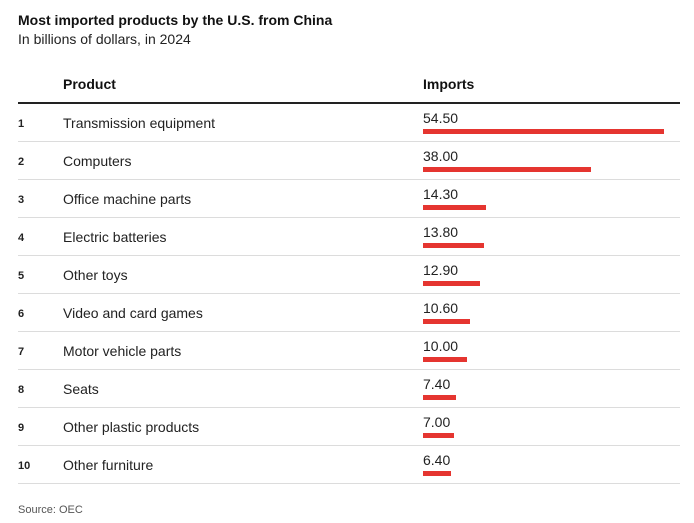 This screenshot has height=523, width=694. Describe the element at coordinates (21, 276) in the screenshot. I see `row-rank: 5` at that location.